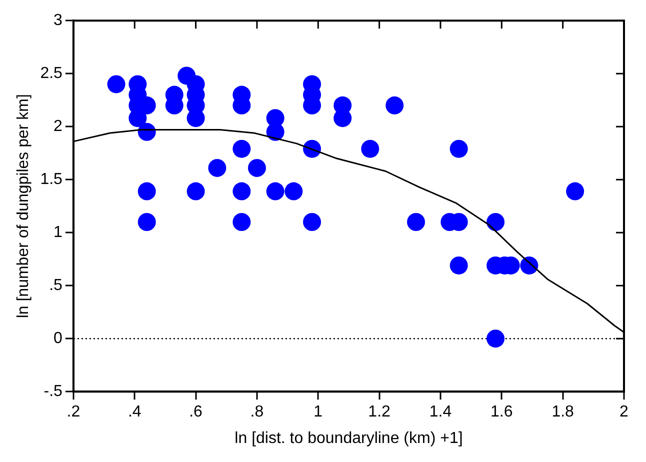  Describe the element at coordinates (58, 127) in the screenshot. I see `y-tick-label: 2` at that location.